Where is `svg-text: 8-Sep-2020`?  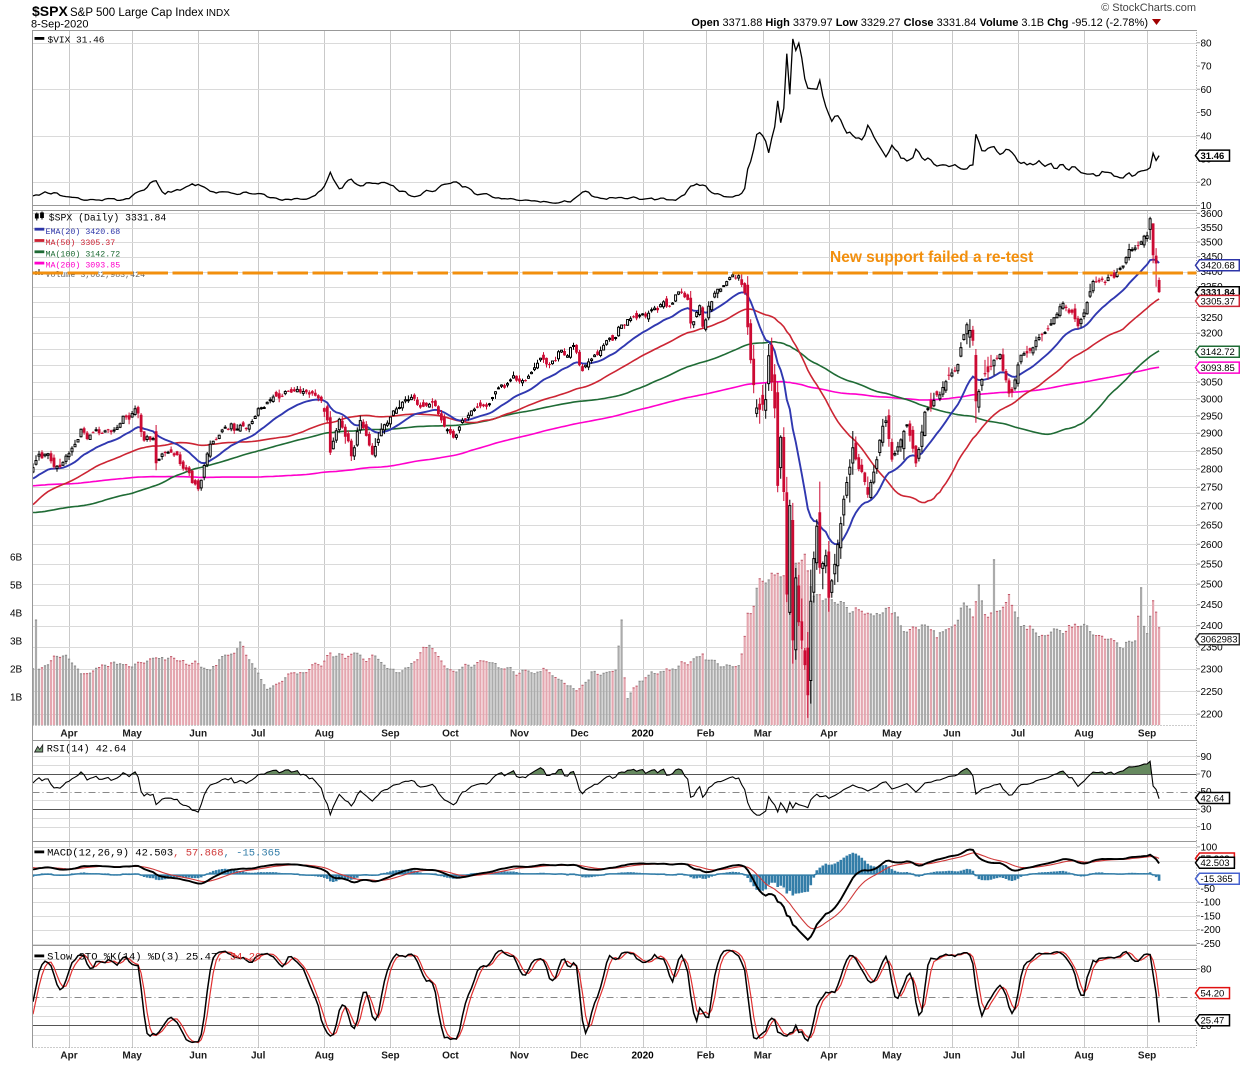
svg-text: 8-Sep-2020 is located at coordinates (60, 25).